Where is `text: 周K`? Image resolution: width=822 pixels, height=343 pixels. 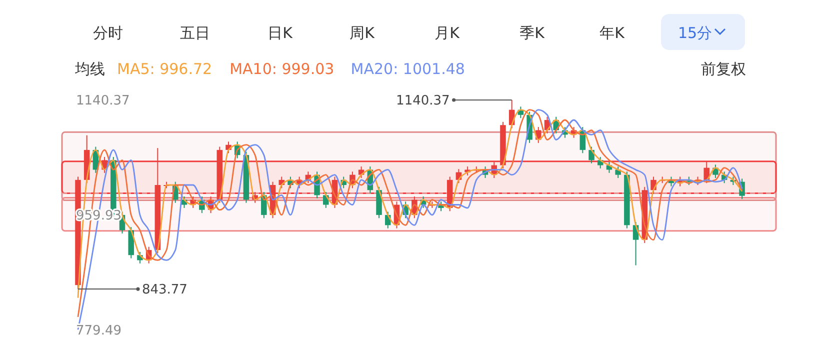
text: 周K is located at coordinates (363, 33).